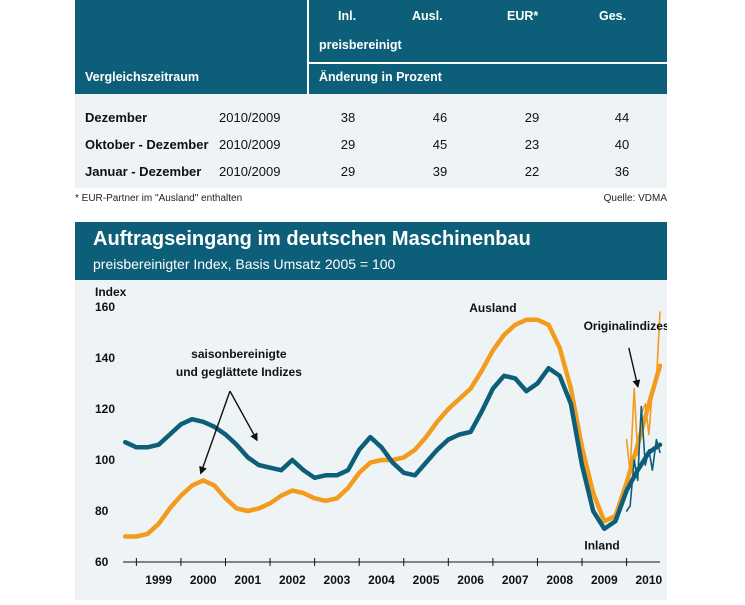 This screenshot has height=605, width=745. Describe the element at coordinates (159, 198) in the screenshot. I see `table-footnote: * EUR-Partner im "Ausland" enthalten` at that location.